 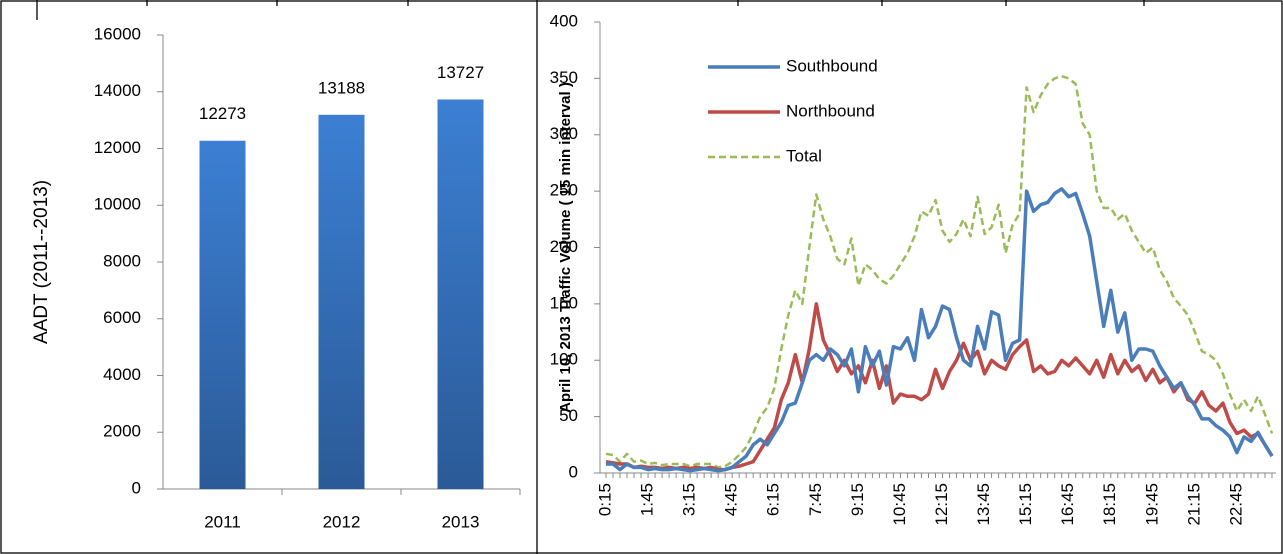 I want to click on data-label: 12273, so click(x=222, y=113).